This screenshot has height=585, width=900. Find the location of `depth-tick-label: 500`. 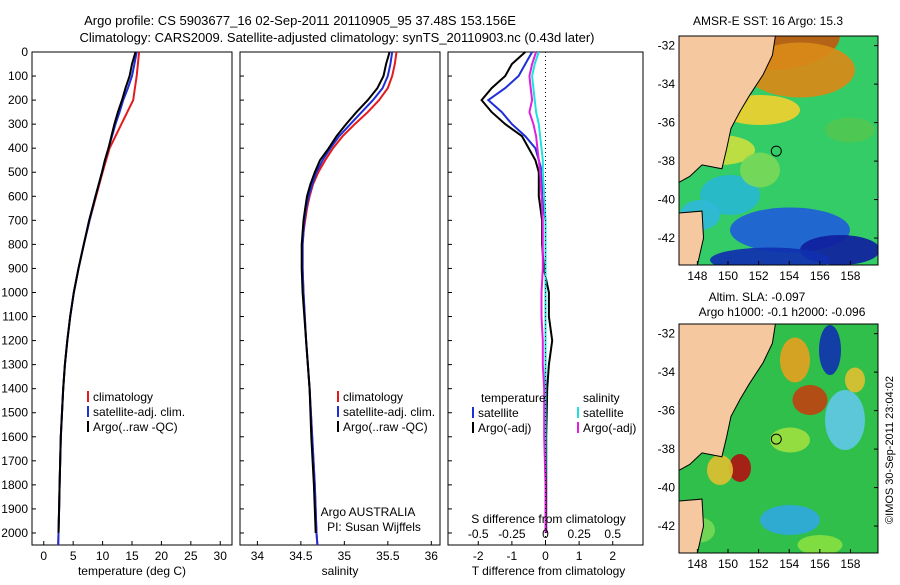

depth-tick-label: 500 is located at coordinates (18, 172).